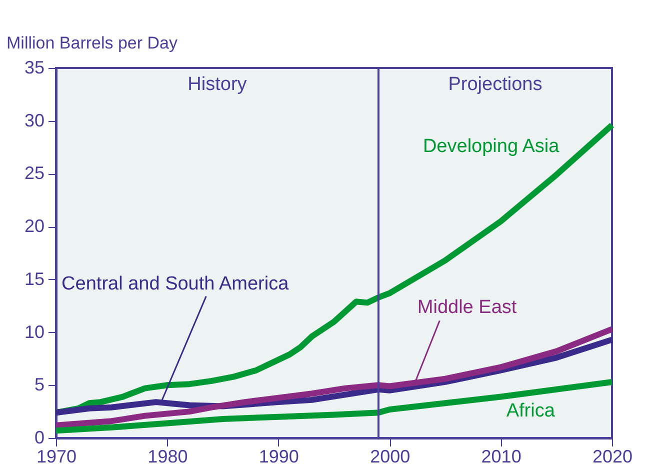  What do you see at coordinates (531, 411) in the screenshot?
I see `series-label: Africa` at bounding box center [531, 411].